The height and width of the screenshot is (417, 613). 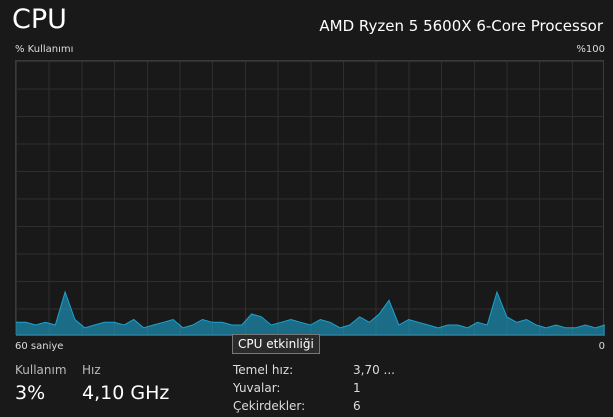 I want to click on area-fill, so click(x=310, y=314).